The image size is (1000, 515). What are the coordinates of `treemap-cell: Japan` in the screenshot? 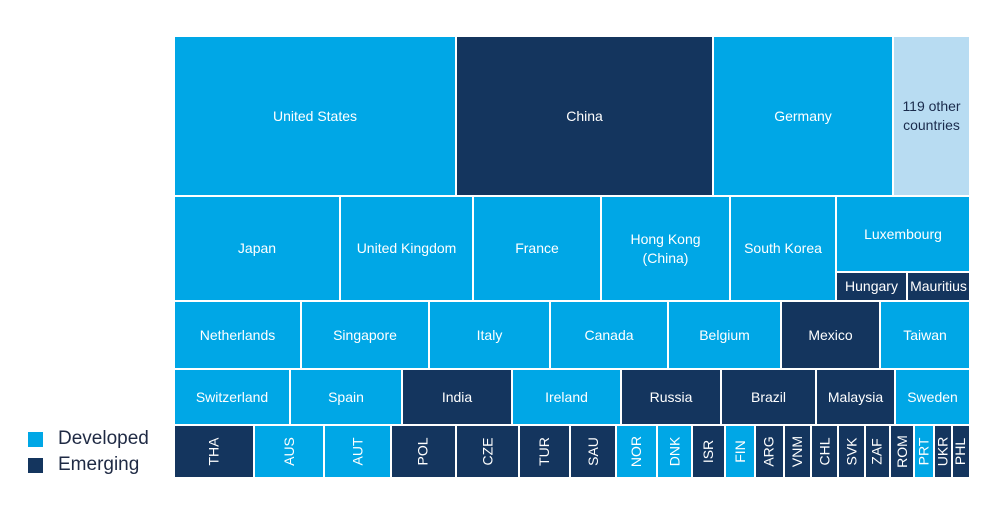 It's located at (257, 248).